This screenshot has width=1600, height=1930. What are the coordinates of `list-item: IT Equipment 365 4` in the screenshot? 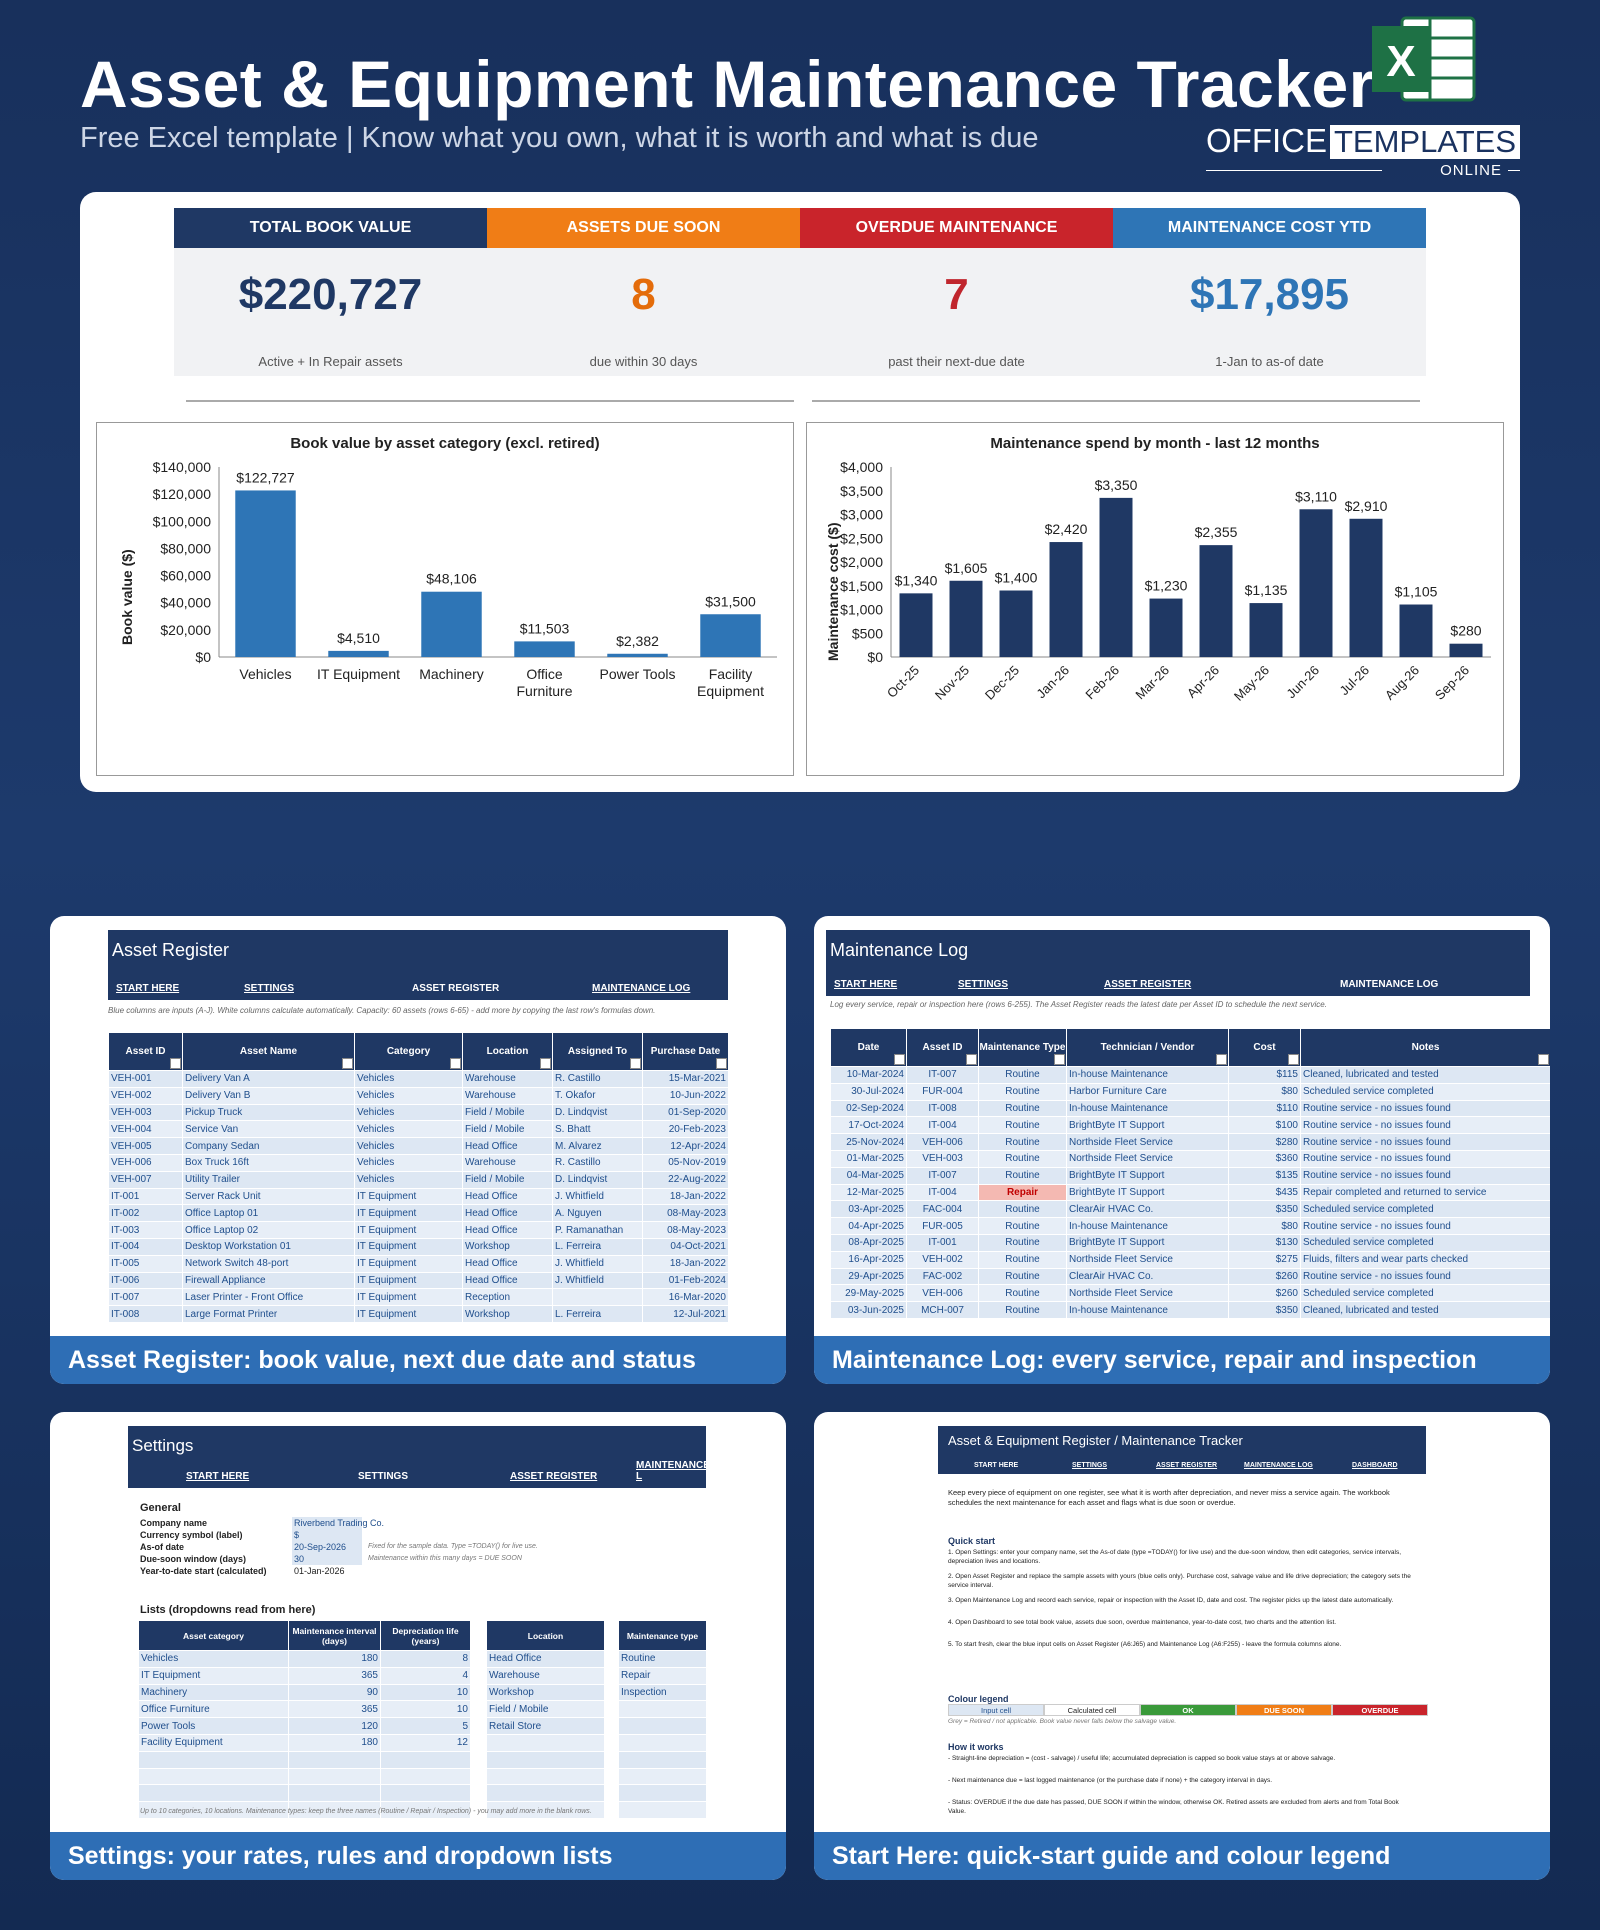 It's located at (304, 1675).